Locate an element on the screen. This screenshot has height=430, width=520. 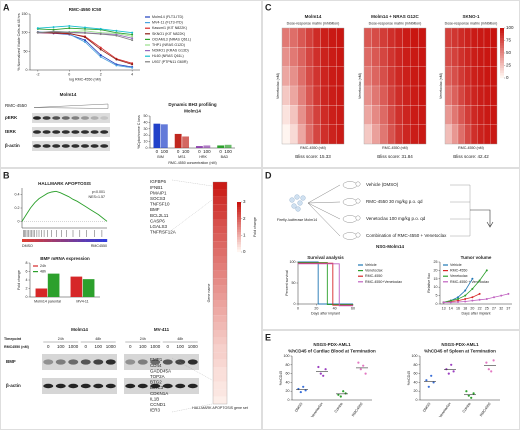
chart-title: Molm14 is located at coordinates (313, 16).